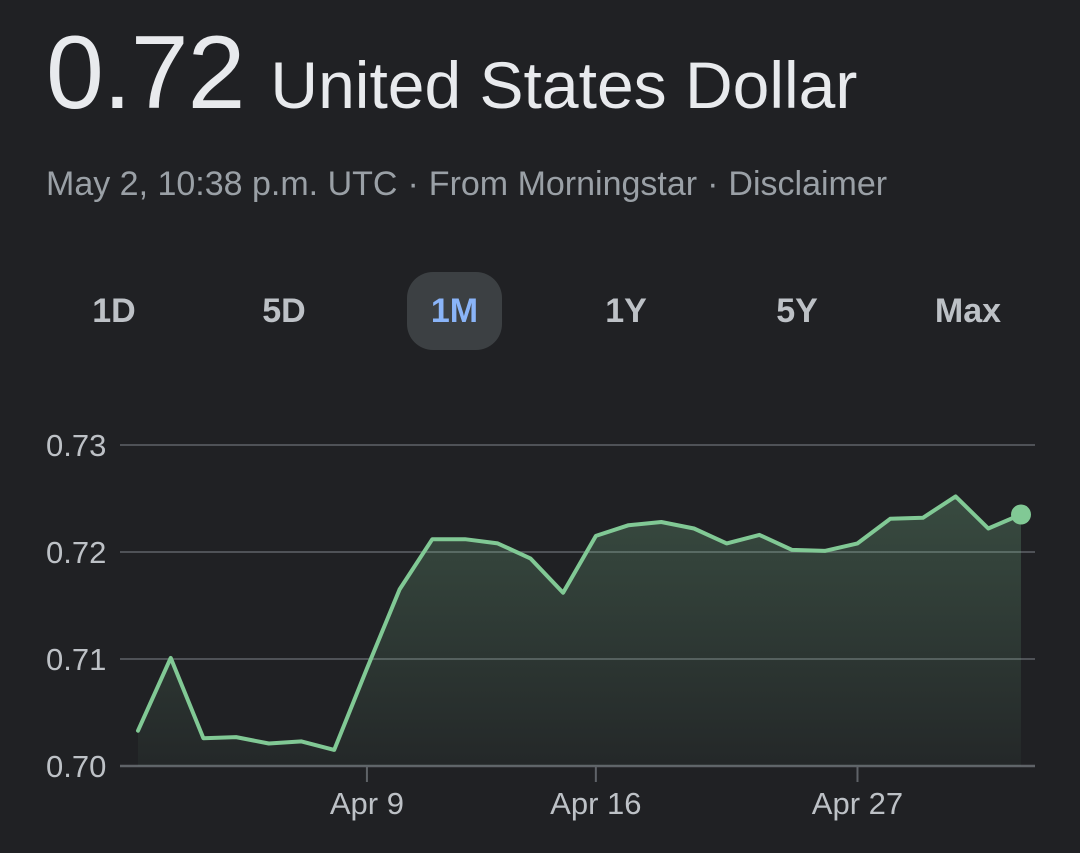 The width and height of the screenshot is (1080, 853). What do you see at coordinates (1021, 514) in the screenshot?
I see `current-value-dot` at bounding box center [1021, 514].